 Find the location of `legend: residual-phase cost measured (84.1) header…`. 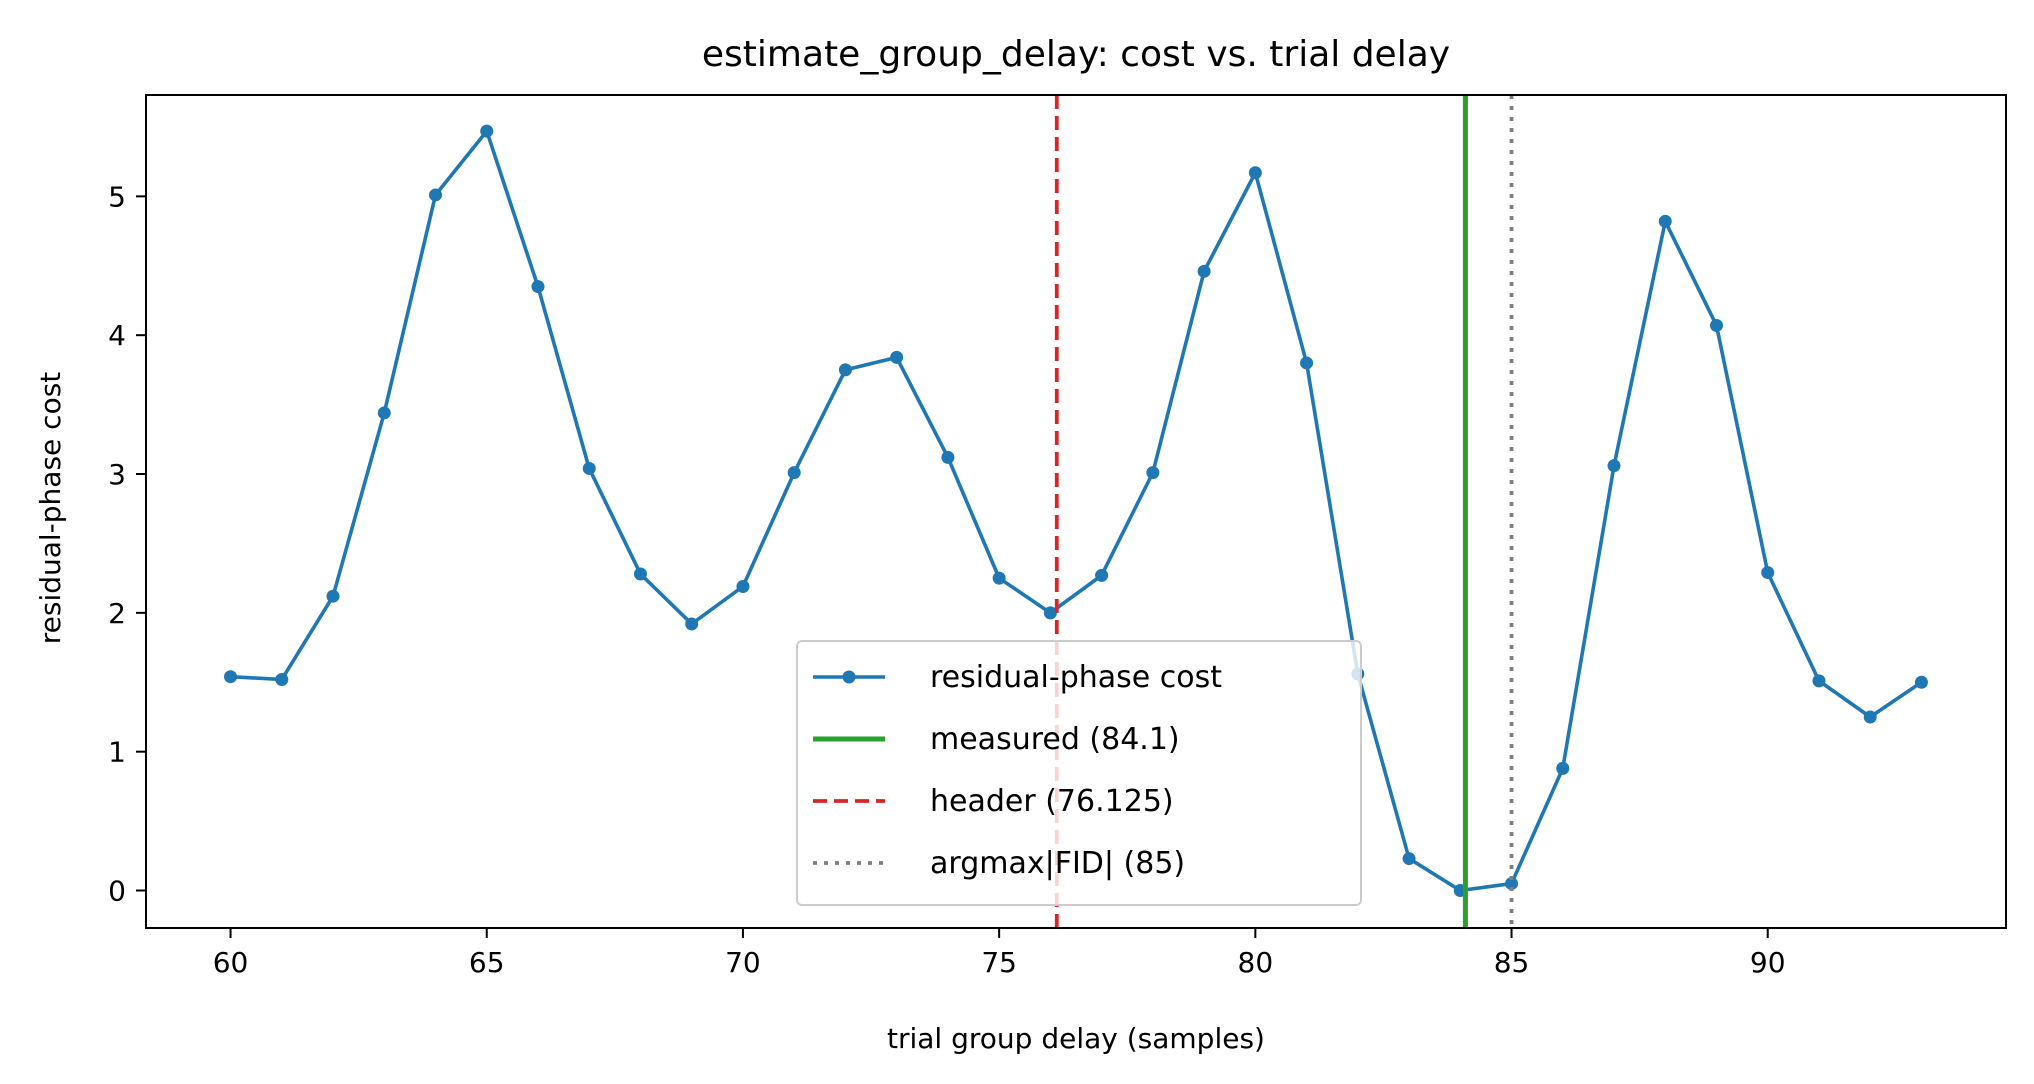

legend: residual-phase cost measured (84.1) header… is located at coordinates (1079, 773).